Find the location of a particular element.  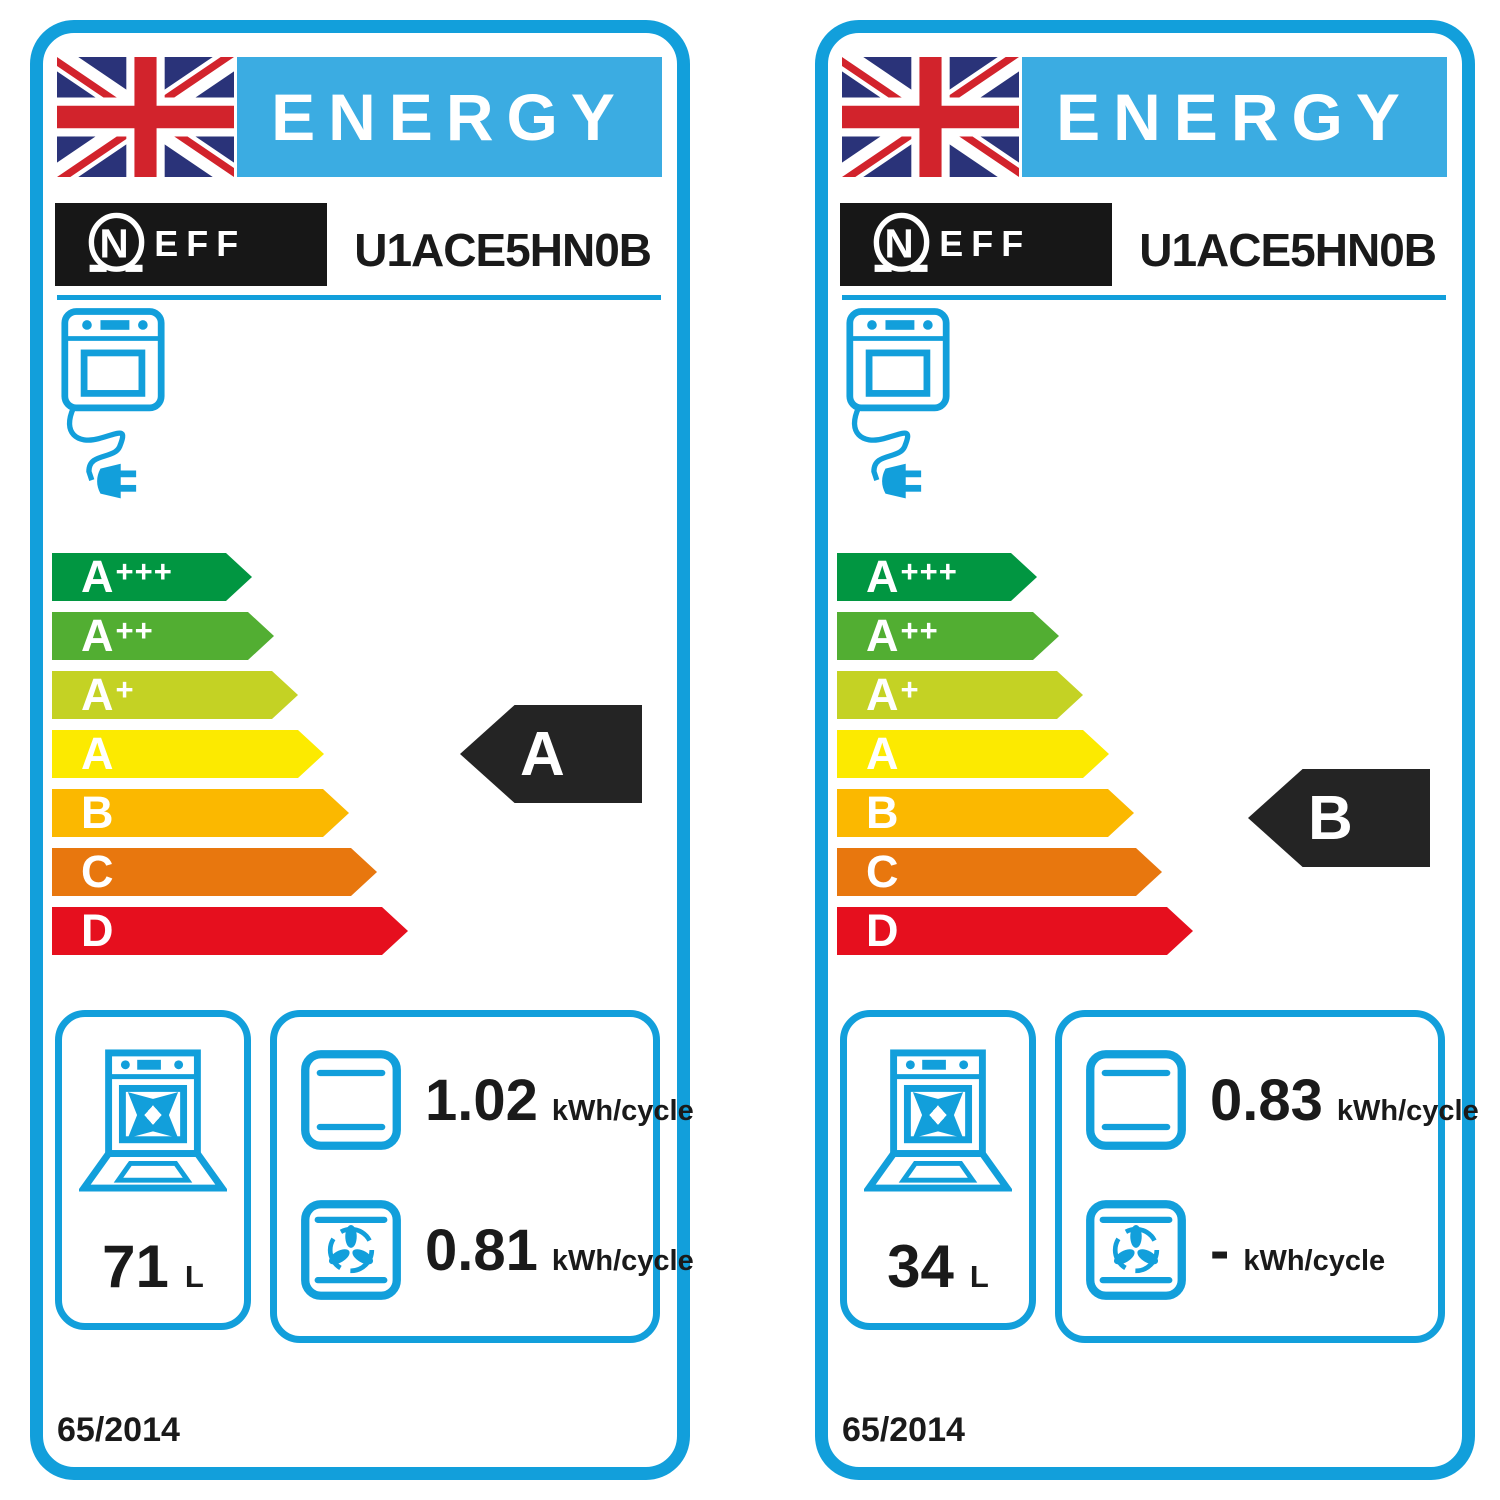

conventional-consumption-row: 0.83 kWh/cycle is located at coordinates (1281, 1100).